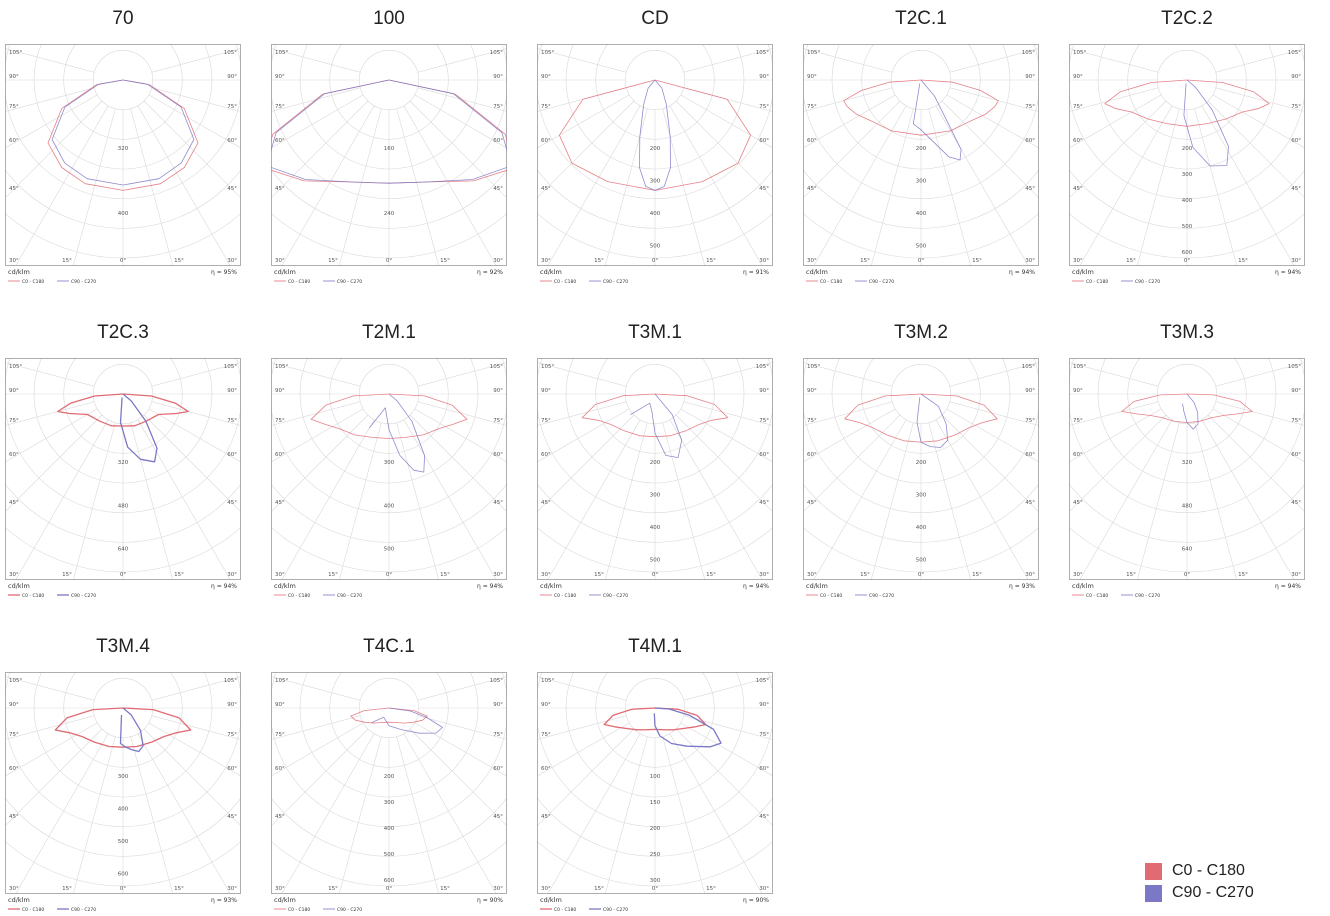  Describe the element at coordinates (349, 282) in the screenshot. I see `mini-legend-blue-label: C90 - C270` at that location.